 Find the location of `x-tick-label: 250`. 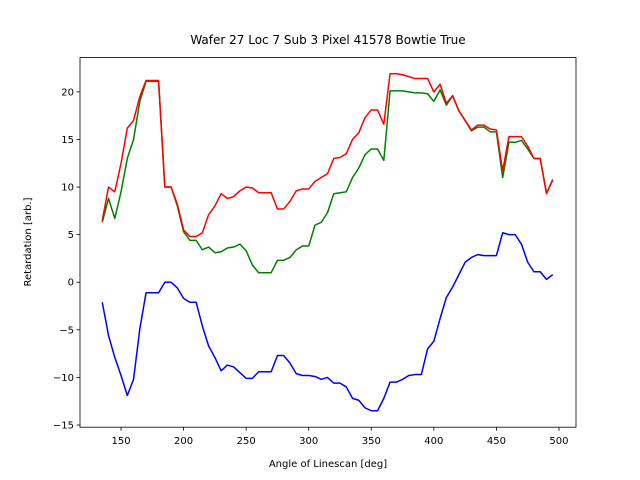

x-tick-label: 250 is located at coordinates (246, 441).